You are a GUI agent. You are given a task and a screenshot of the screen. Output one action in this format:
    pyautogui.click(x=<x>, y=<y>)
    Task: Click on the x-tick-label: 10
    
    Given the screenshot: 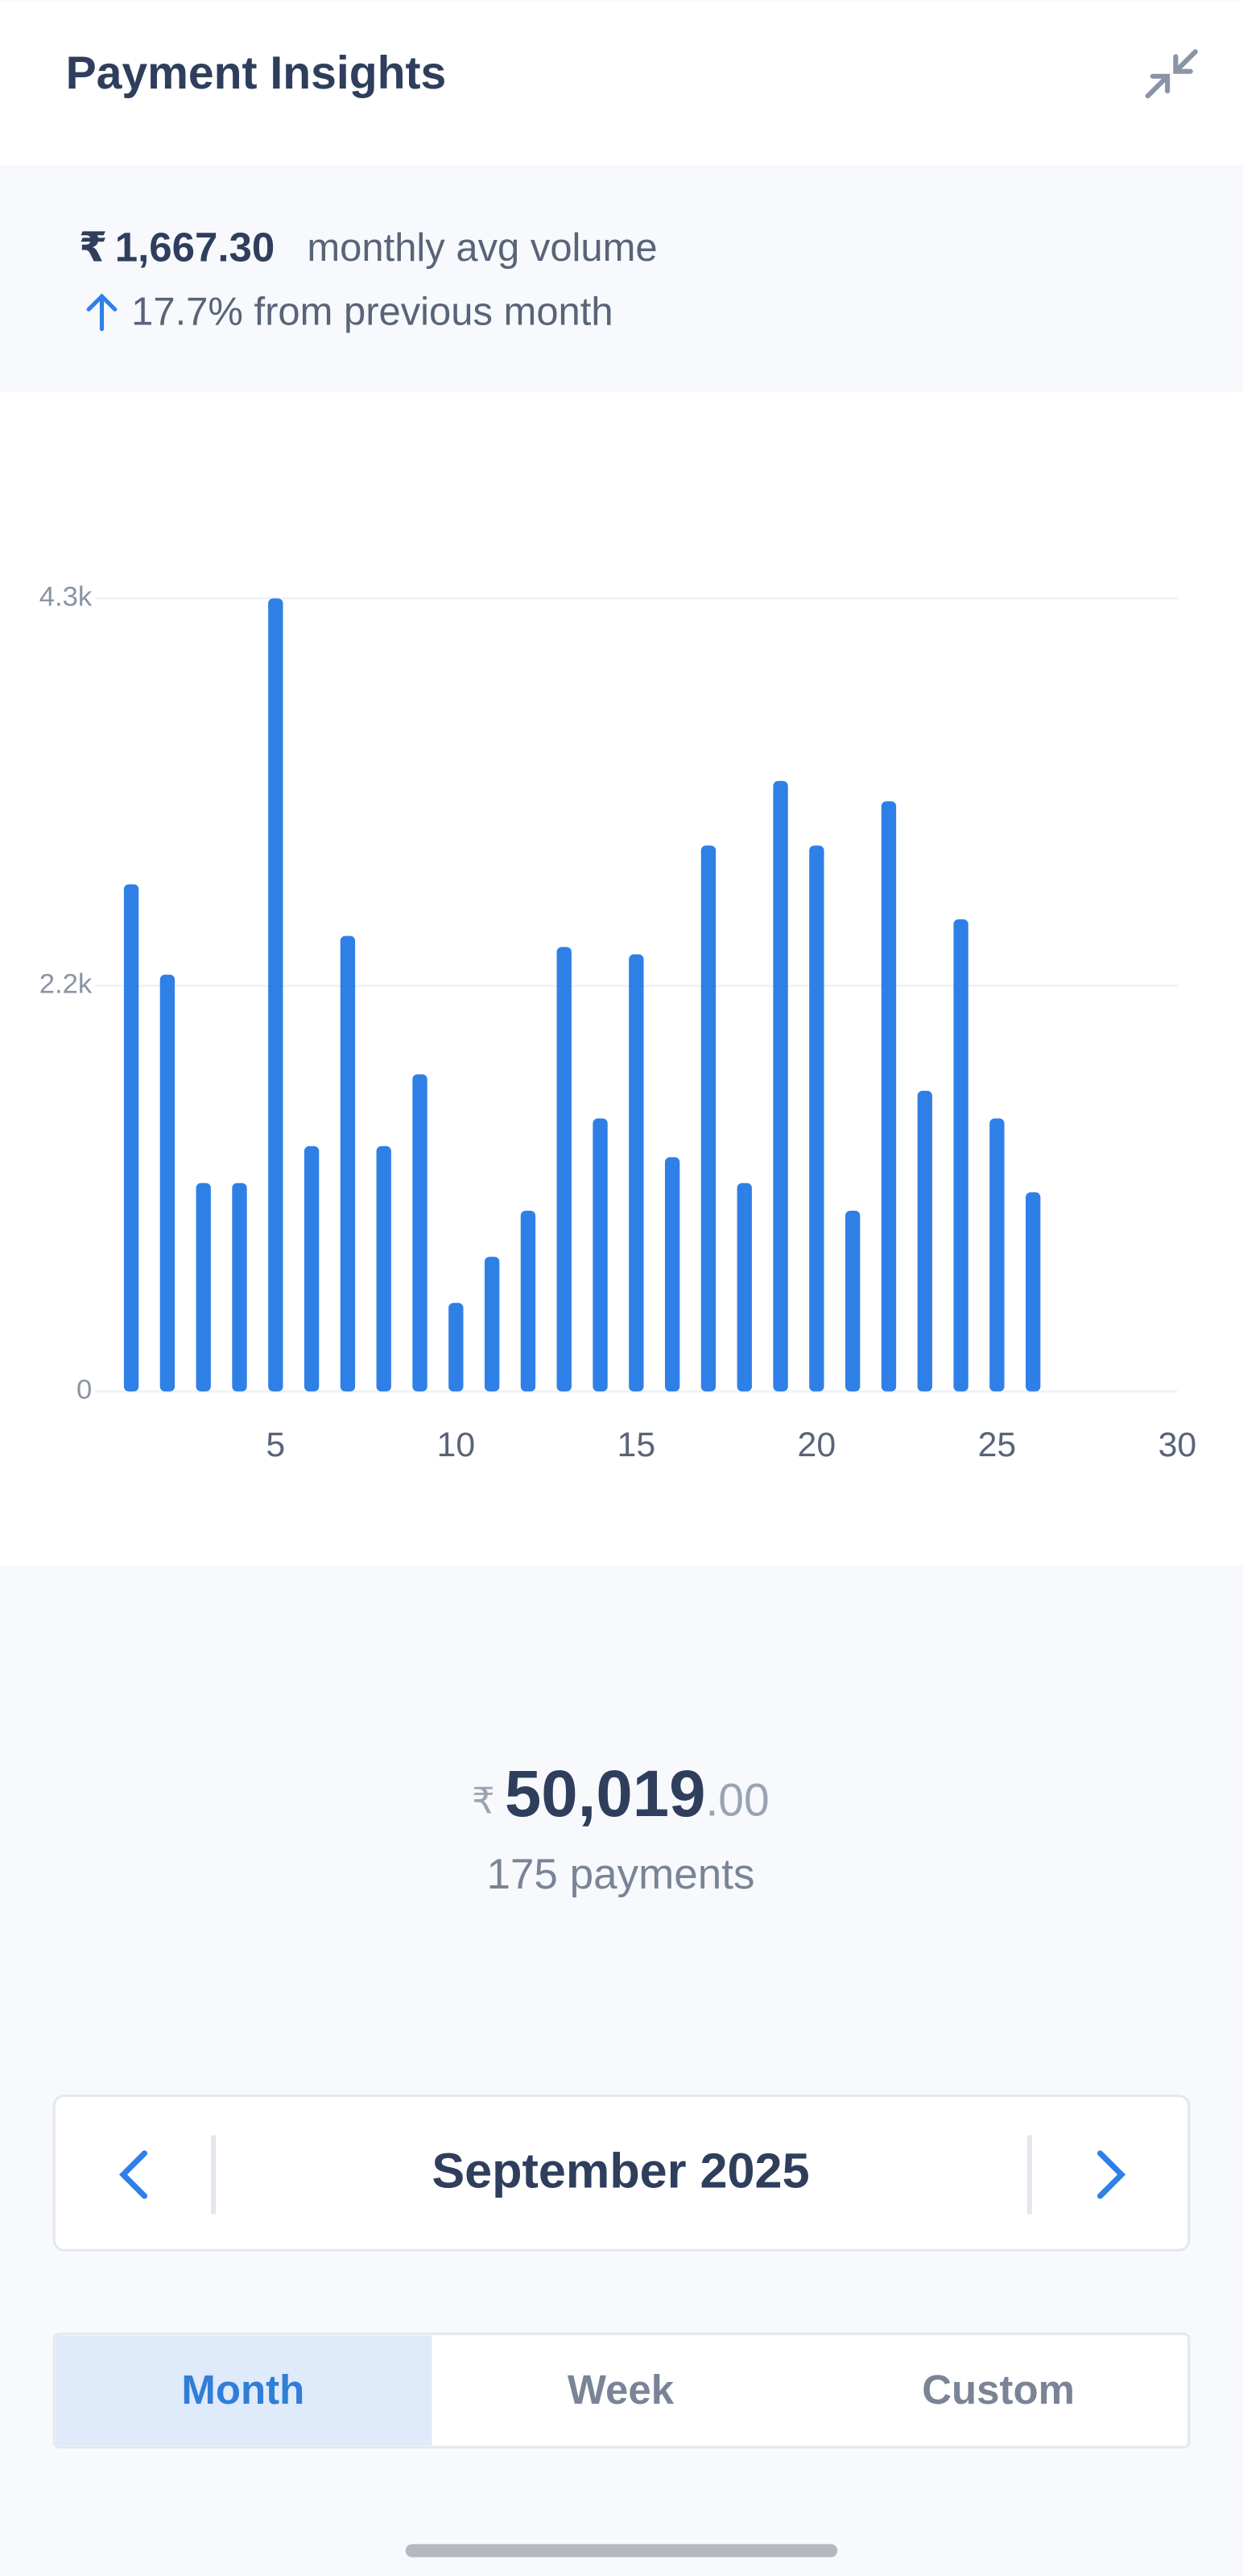 What is the action you would take?
    pyautogui.click(x=456, y=1445)
    